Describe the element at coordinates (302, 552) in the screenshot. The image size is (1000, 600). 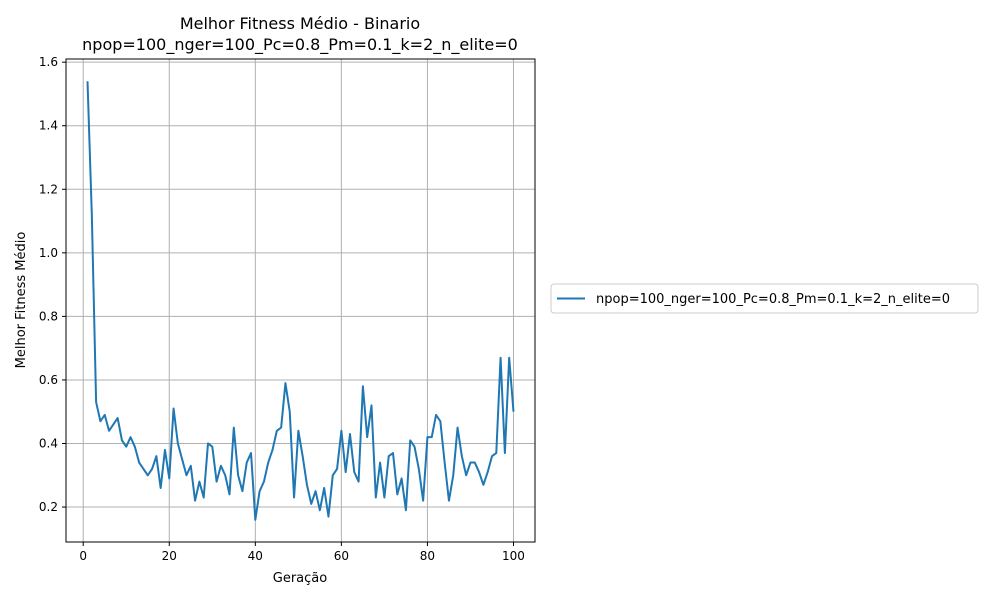
I see `x-axis: 0 20 40 60 80 100` at that location.